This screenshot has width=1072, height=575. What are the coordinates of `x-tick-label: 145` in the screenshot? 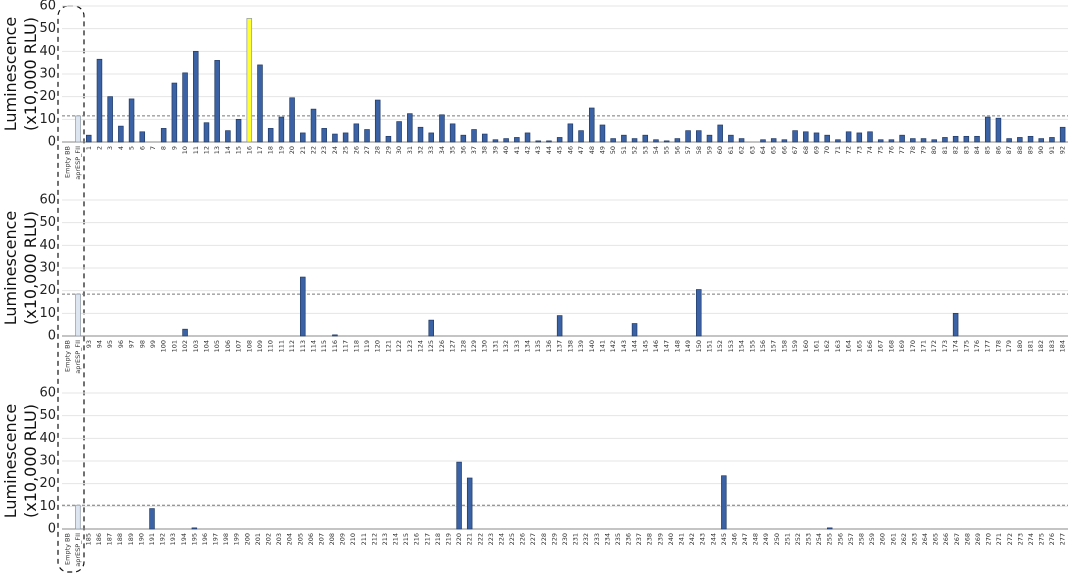 It's located at (645, 346).